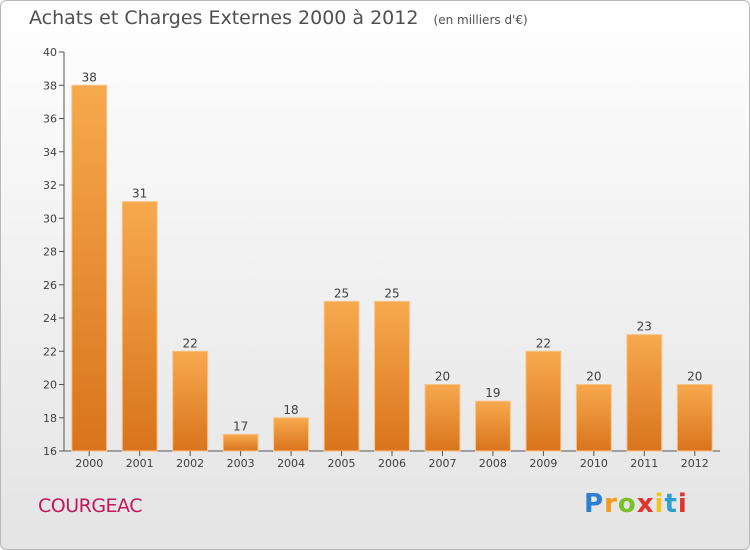 The width and height of the screenshot is (750, 550). I want to click on y-tick-label: 32, so click(50, 185).